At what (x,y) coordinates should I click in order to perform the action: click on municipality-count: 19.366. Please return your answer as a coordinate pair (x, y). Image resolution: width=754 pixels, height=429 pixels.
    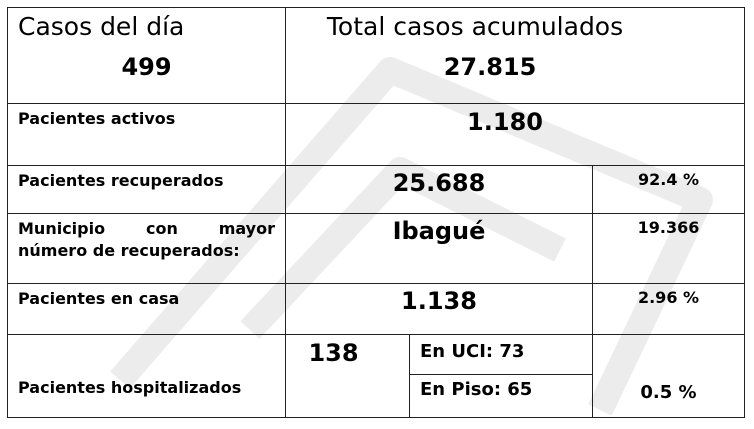
    Looking at the image, I should click on (668, 248).